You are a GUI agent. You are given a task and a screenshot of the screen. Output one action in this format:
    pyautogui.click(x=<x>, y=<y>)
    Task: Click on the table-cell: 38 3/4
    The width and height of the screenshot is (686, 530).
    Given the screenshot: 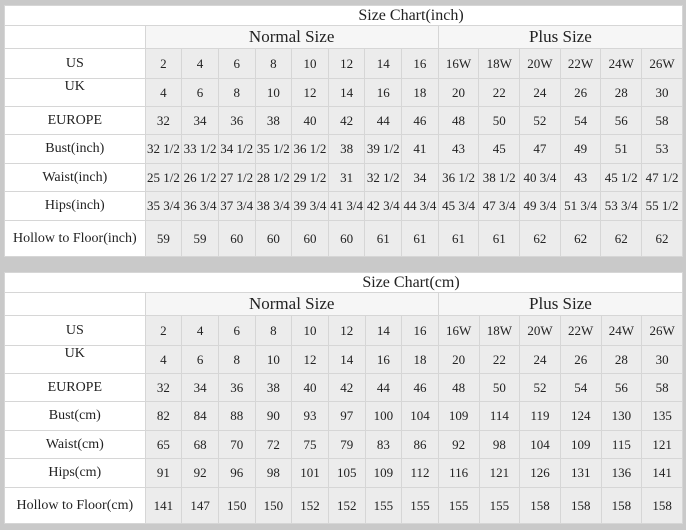 What is the action you would take?
    pyautogui.click(x=273, y=206)
    